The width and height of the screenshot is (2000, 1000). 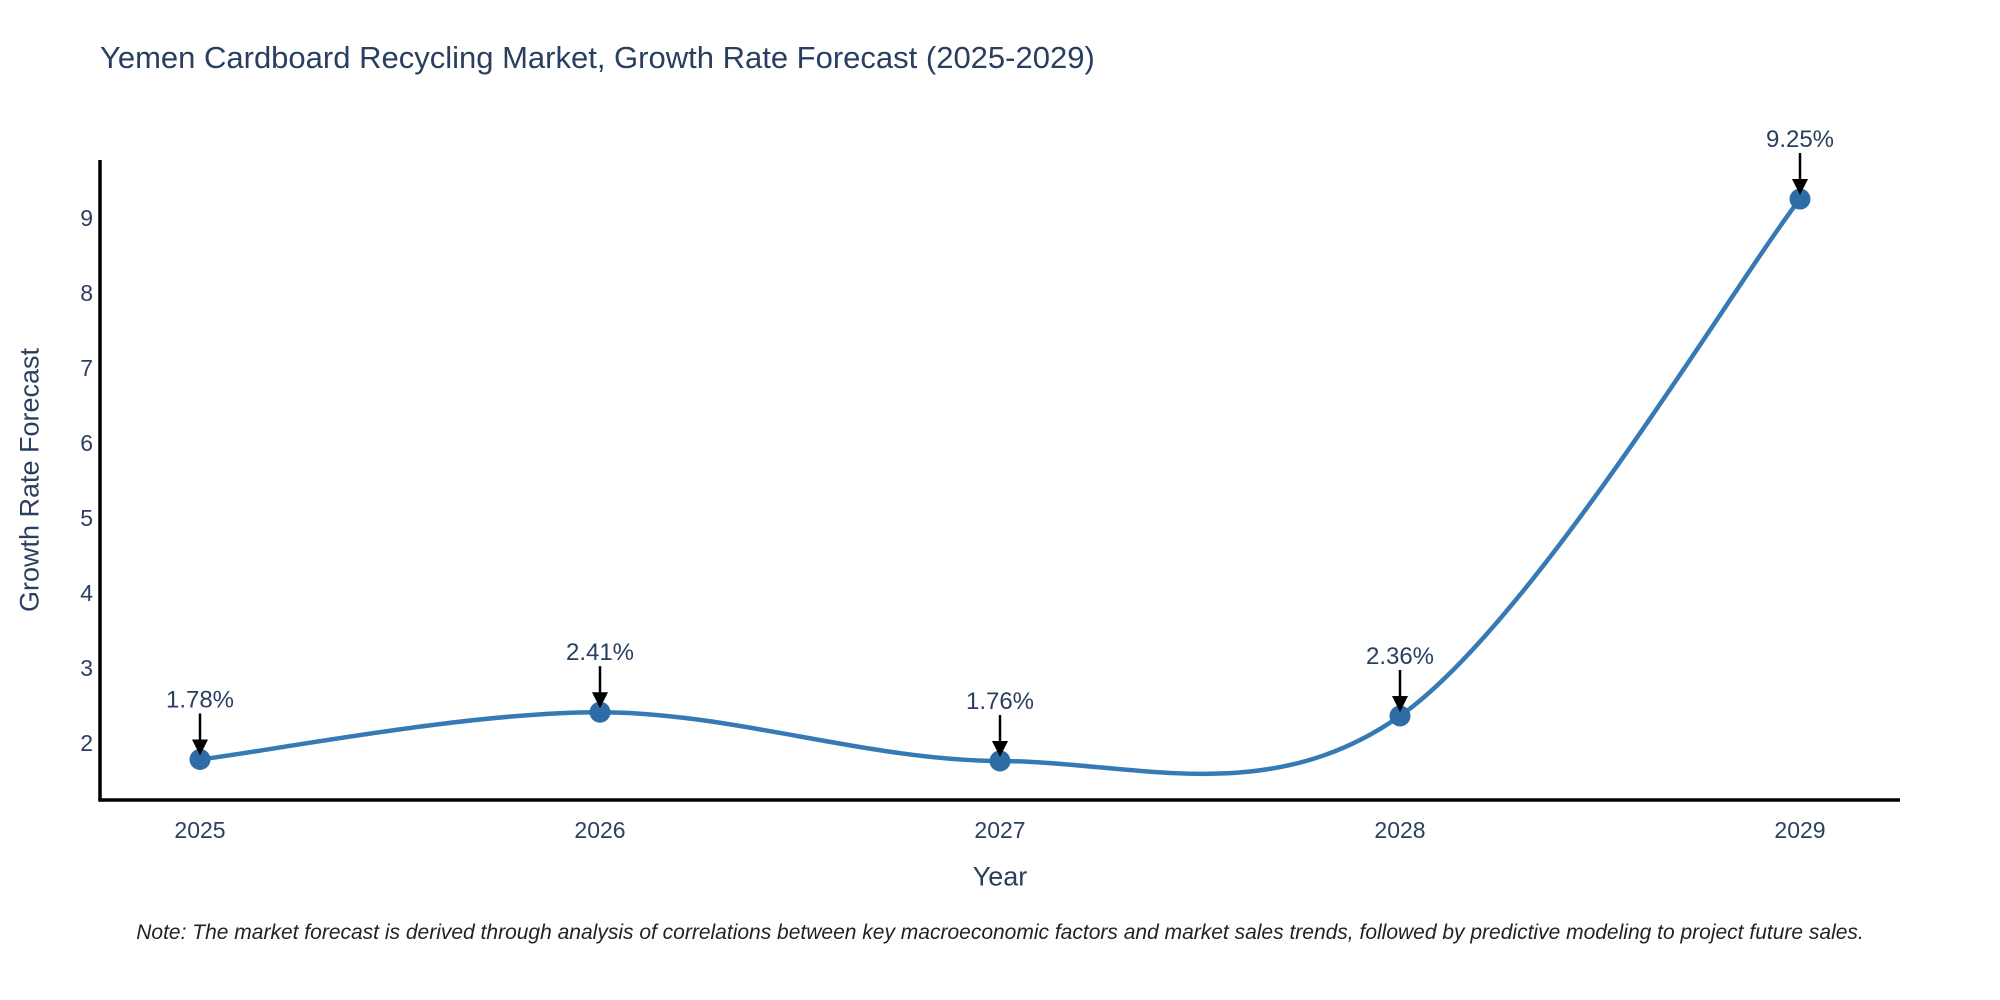 What do you see at coordinates (200, 699) in the screenshot?
I see `annotation-label: 1.78%` at bounding box center [200, 699].